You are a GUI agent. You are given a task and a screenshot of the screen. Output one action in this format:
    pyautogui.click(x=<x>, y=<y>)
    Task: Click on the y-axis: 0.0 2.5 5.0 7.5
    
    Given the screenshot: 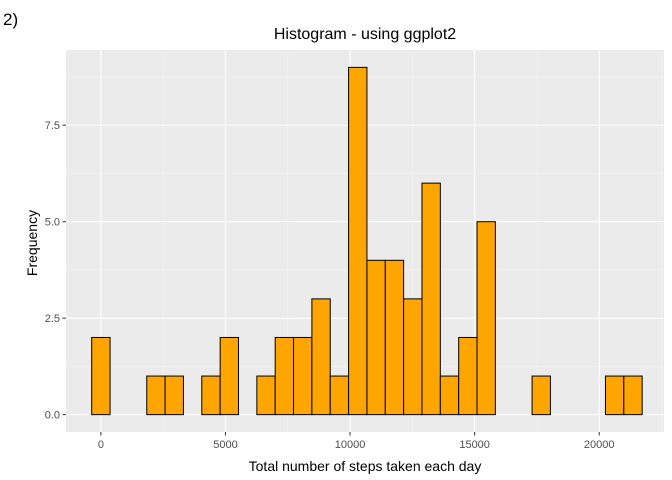 What is the action you would take?
    pyautogui.click(x=55, y=271)
    